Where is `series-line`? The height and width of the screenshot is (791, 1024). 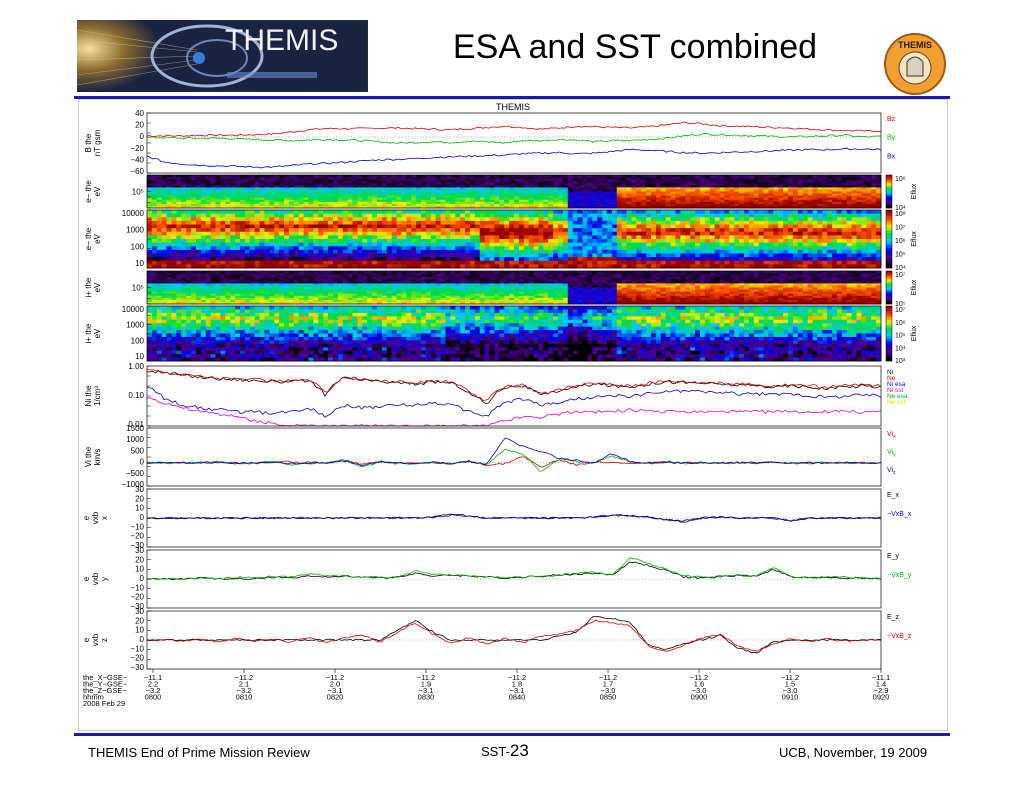
series-line is located at coordinates (514, 129).